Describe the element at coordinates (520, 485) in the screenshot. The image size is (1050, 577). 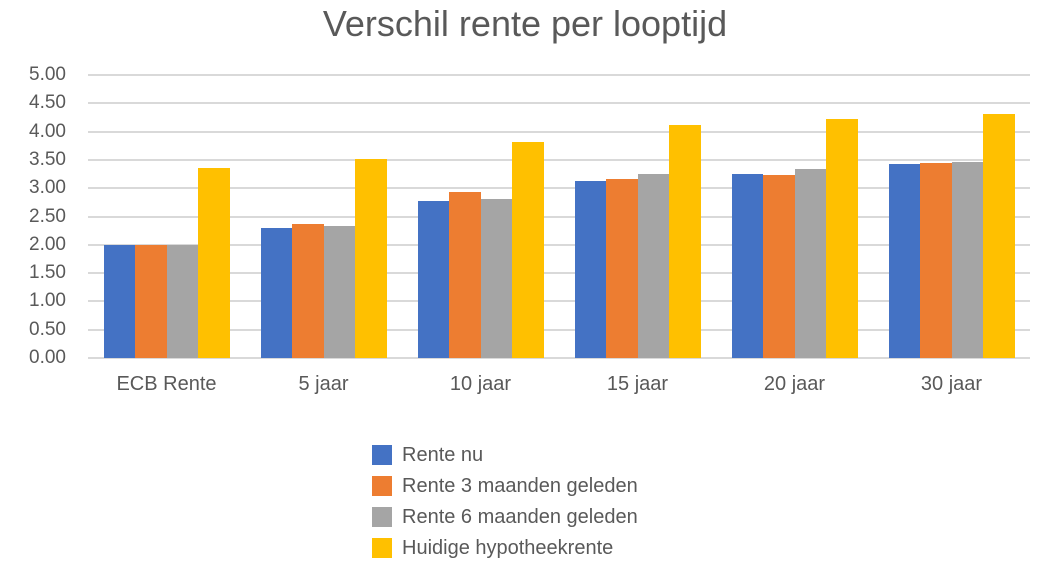
I see `legend-label: Rente 3 maanden geleden` at that location.